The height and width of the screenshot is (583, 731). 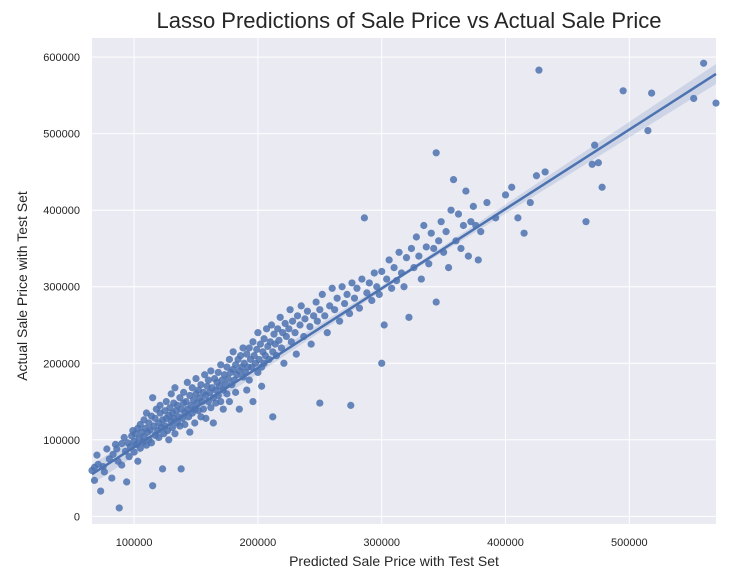 What do you see at coordinates (61, 58) in the screenshot?
I see `y-tick-label: 600000` at bounding box center [61, 58].